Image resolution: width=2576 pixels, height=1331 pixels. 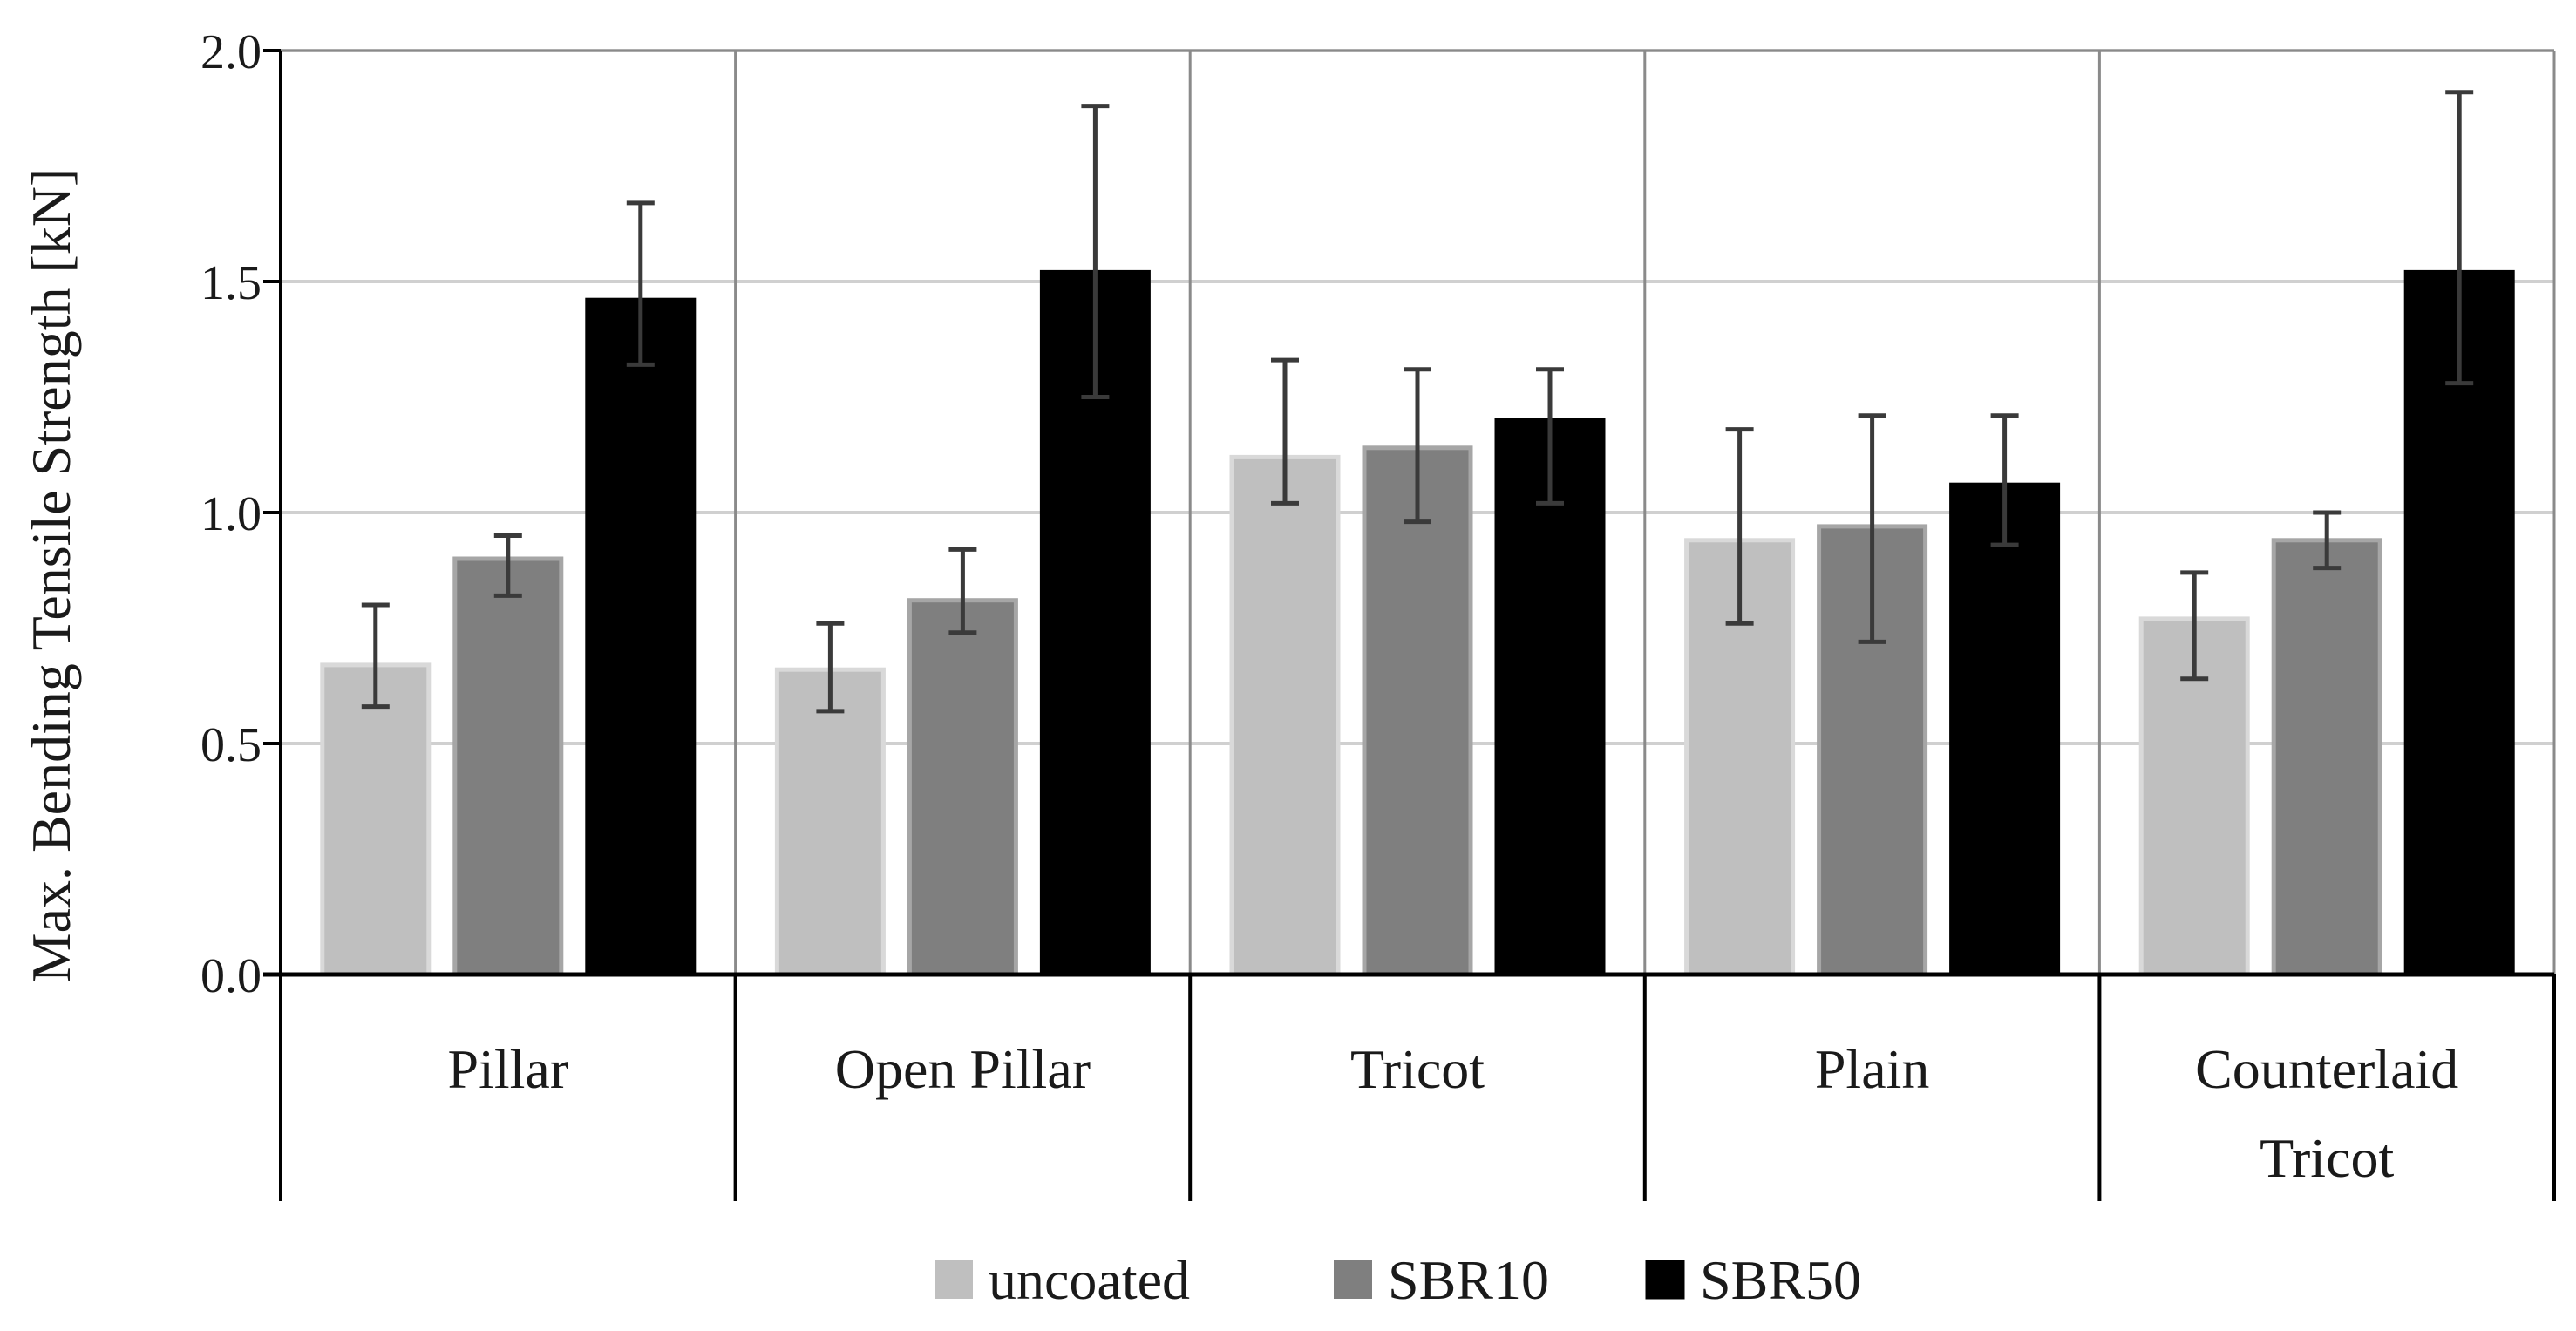 I want to click on y-axis-label: Max. Bending Tensile Strength [kN], so click(x=51, y=575).